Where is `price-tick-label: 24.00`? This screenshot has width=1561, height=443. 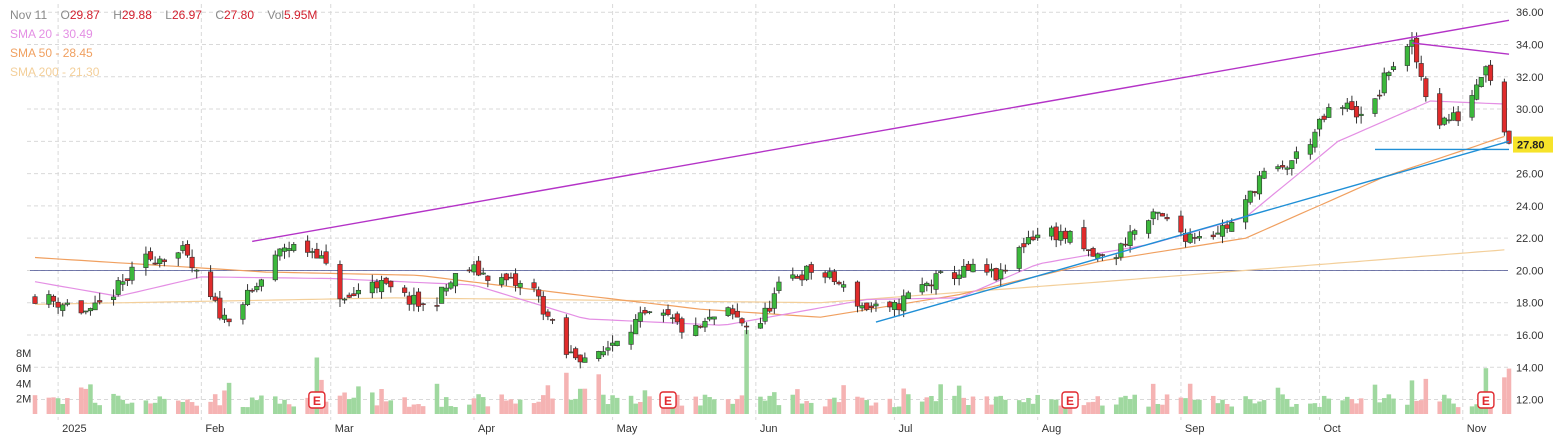 price-tick-label: 24.00 is located at coordinates (1530, 207).